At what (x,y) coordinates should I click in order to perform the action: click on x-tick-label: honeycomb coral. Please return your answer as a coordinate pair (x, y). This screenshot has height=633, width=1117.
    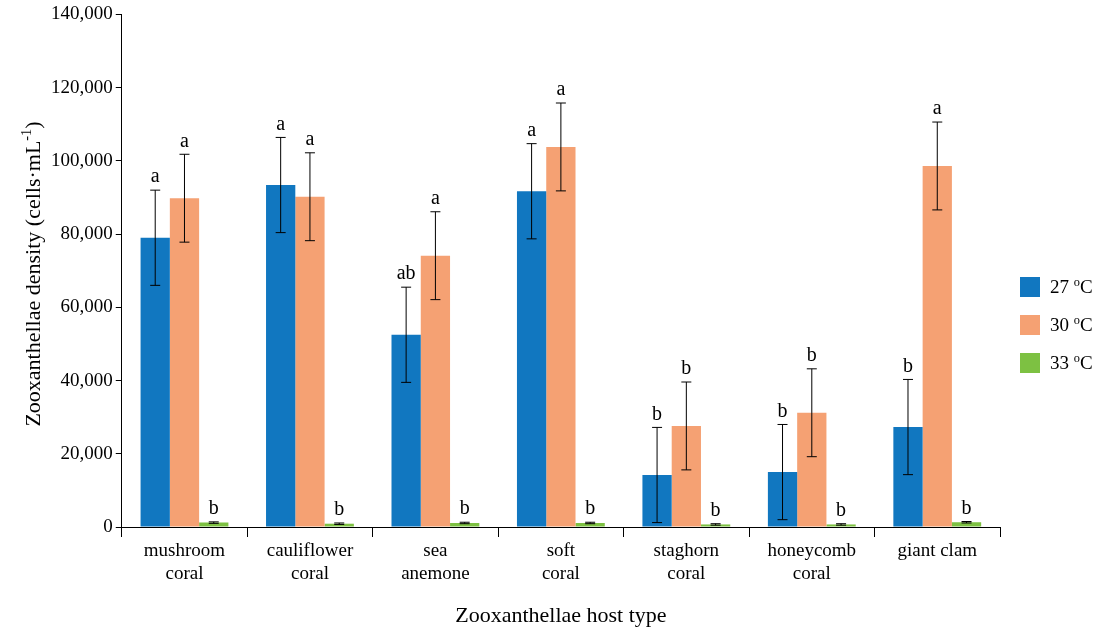
    Looking at the image, I should click on (812, 561).